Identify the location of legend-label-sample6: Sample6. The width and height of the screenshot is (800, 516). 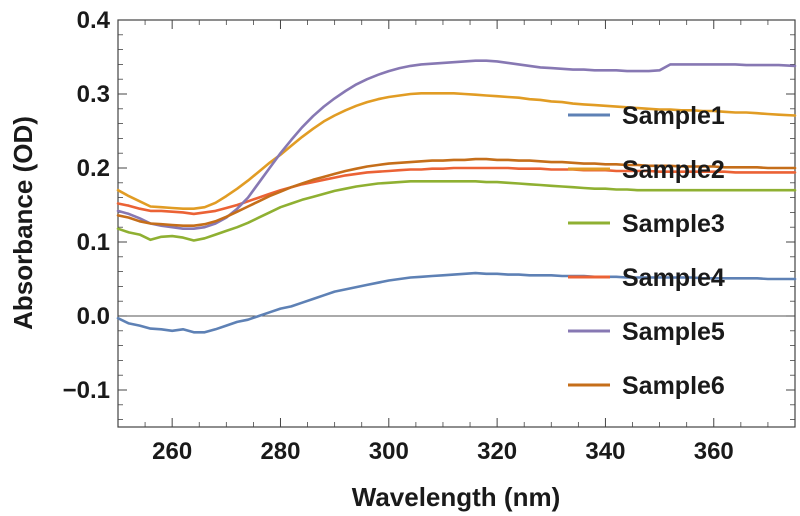
(673, 386).